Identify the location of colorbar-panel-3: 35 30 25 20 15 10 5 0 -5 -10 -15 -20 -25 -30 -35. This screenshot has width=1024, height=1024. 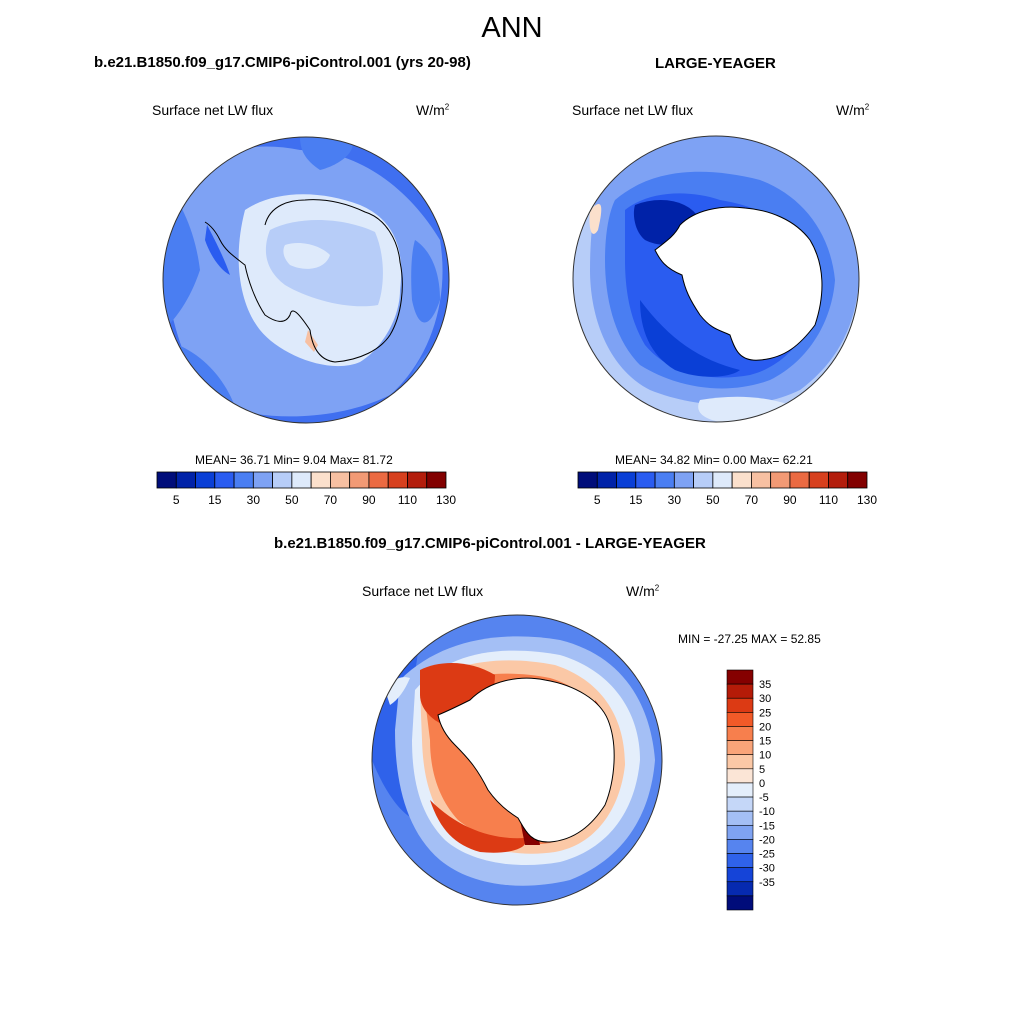
(750, 790).